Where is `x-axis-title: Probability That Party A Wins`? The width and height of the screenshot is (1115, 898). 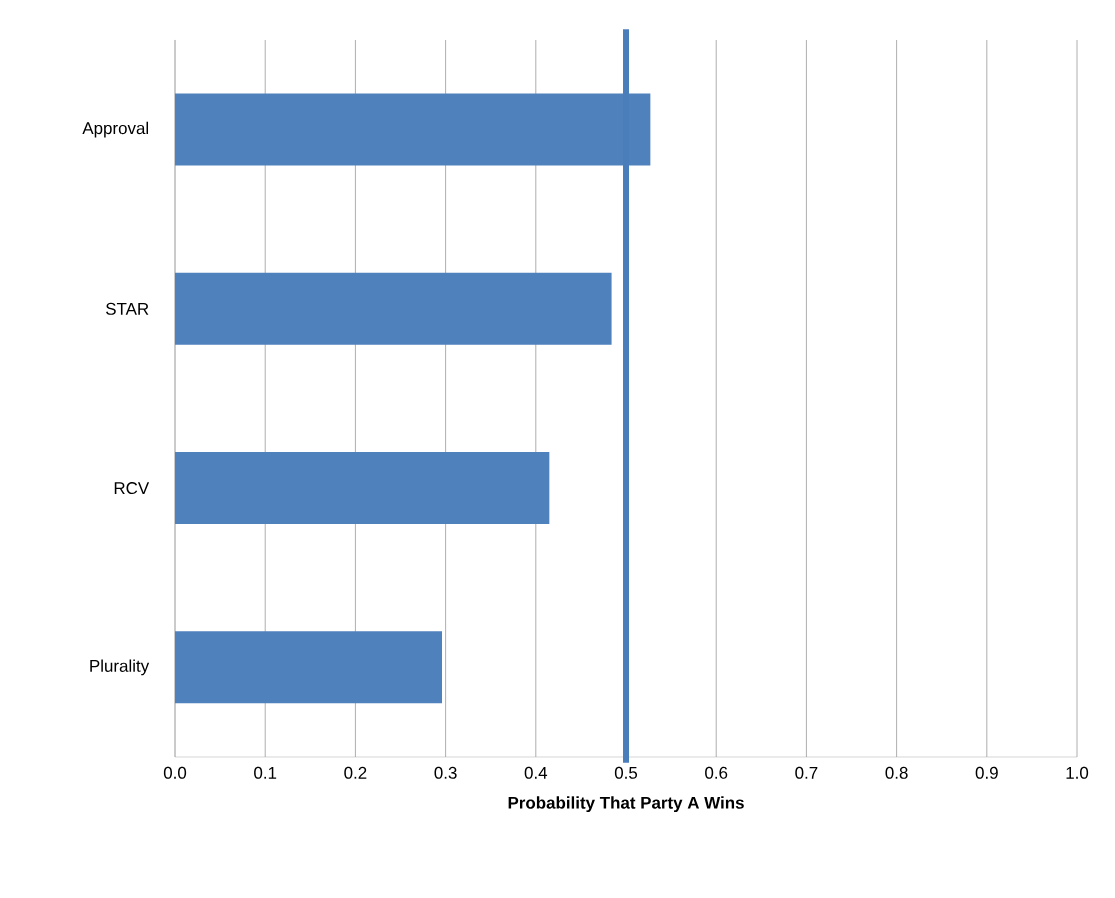
x-axis-title: Probability That Party A Wins is located at coordinates (626, 804).